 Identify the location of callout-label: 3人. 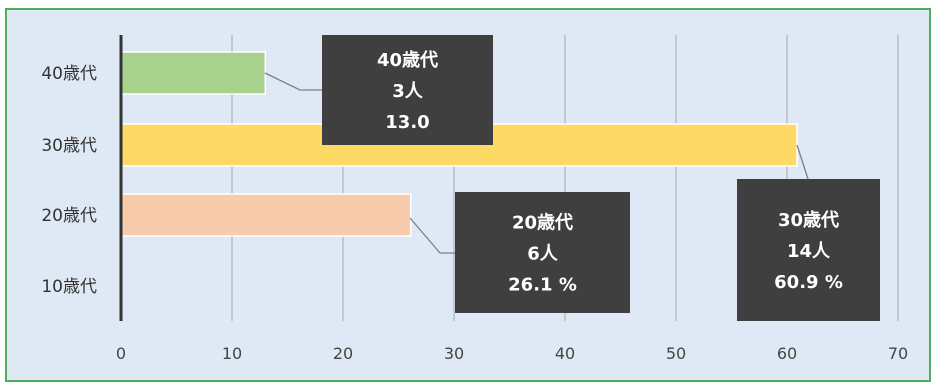
(408, 91).